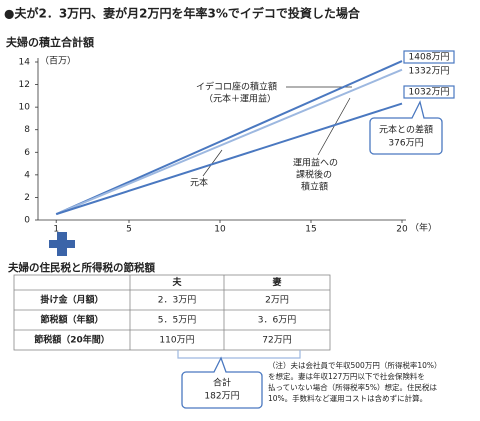  I want to click on series-label: 元本, so click(199, 183).